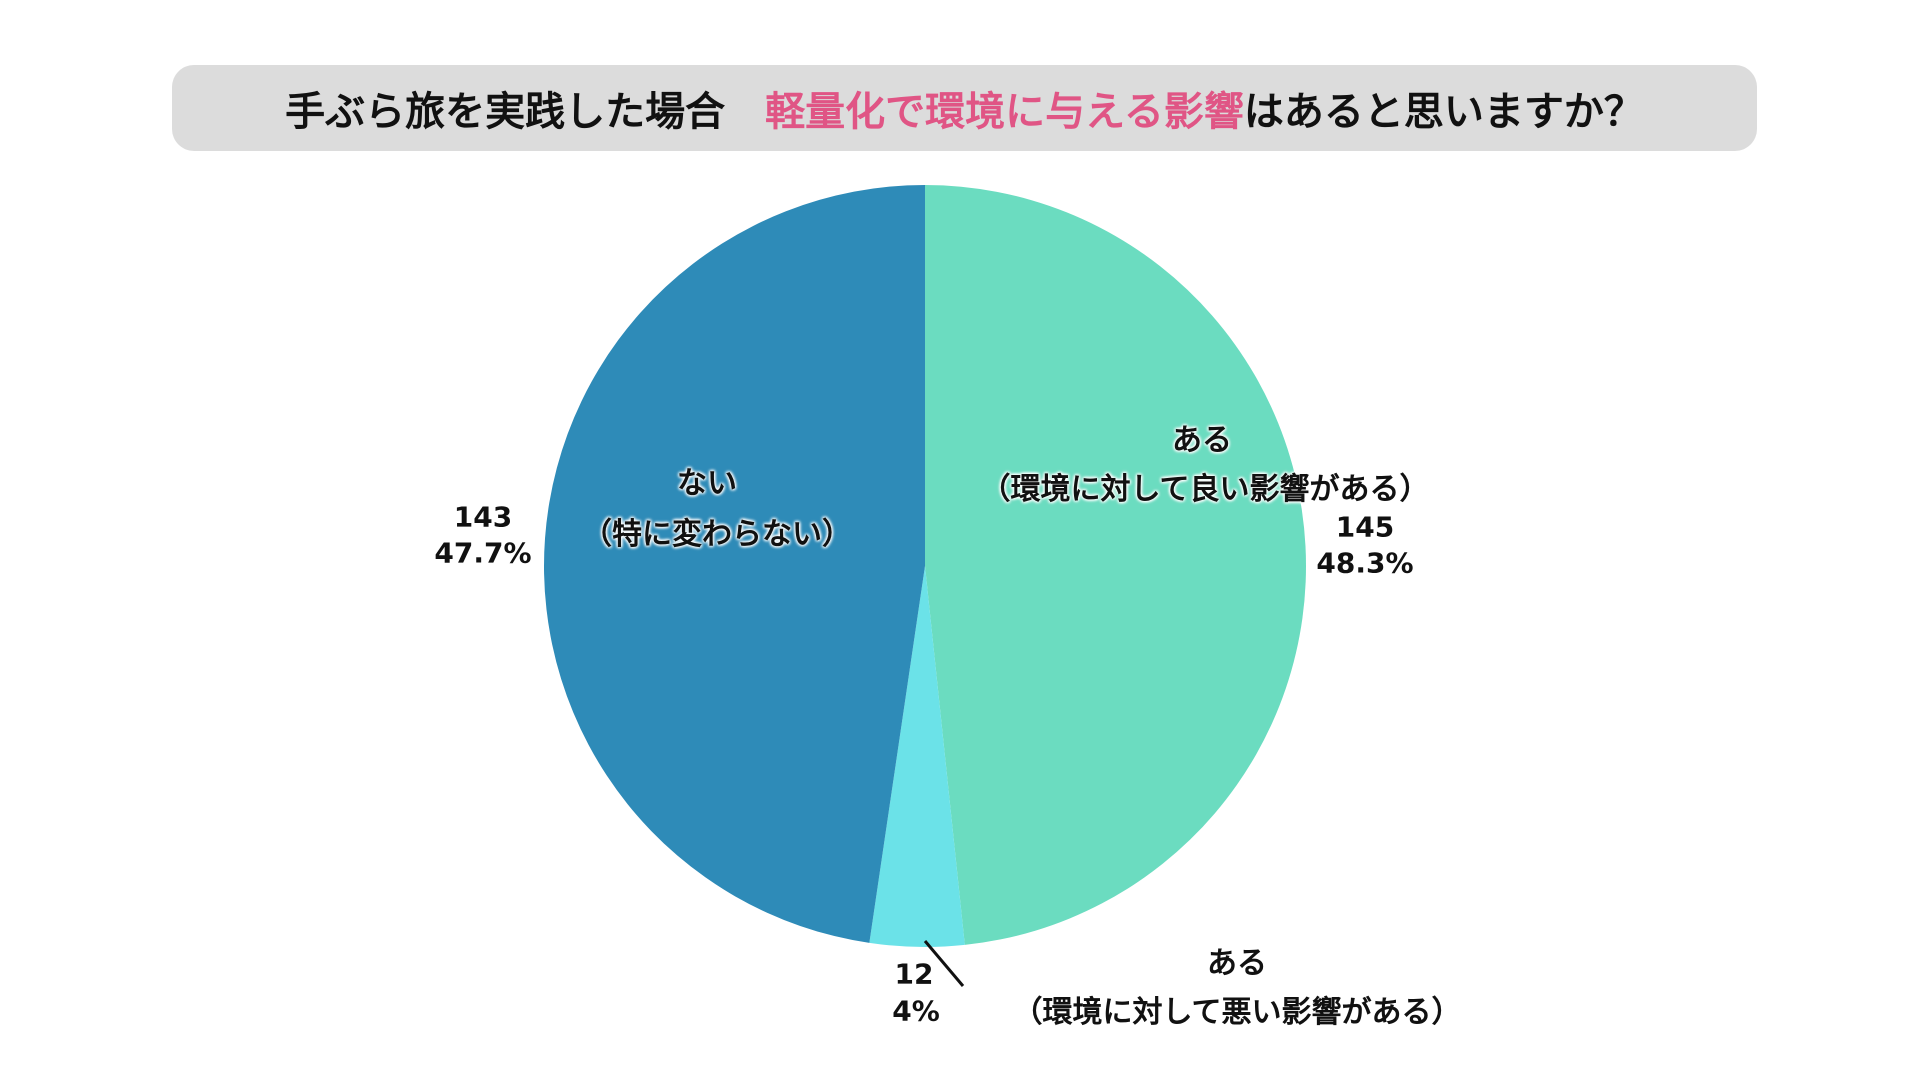 The width and height of the screenshot is (1920, 1080). I want to click on slice-none-value: 143, so click(483, 517).